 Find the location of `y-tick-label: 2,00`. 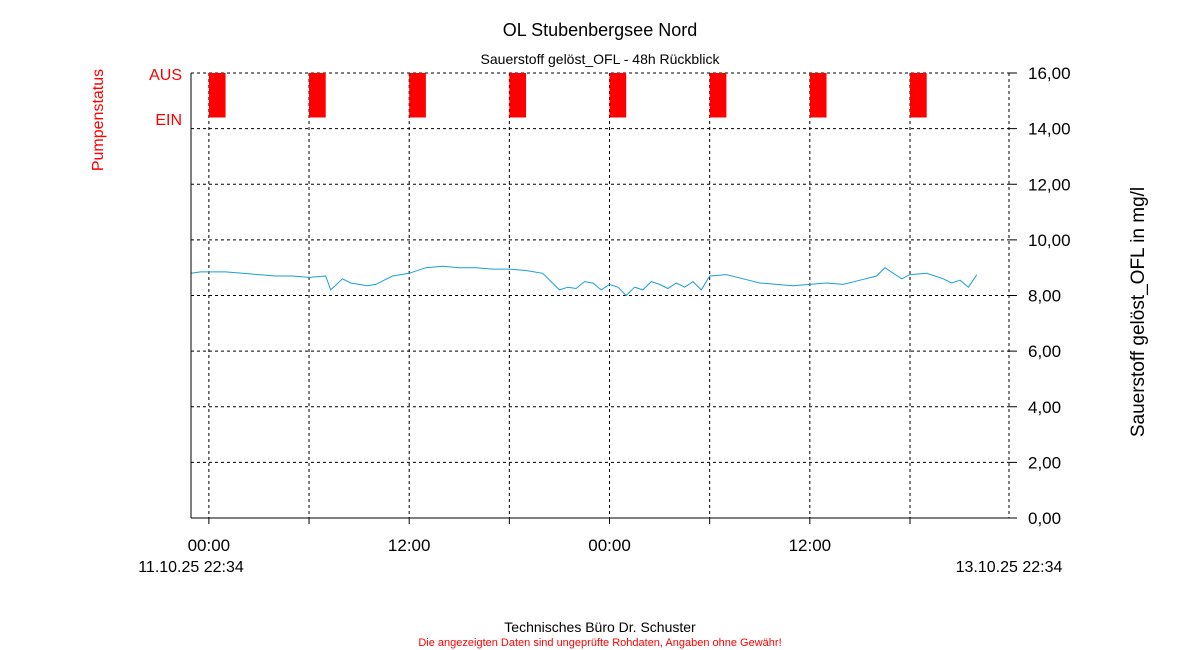

y-tick-label: 2,00 is located at coordinates (1044, 462).